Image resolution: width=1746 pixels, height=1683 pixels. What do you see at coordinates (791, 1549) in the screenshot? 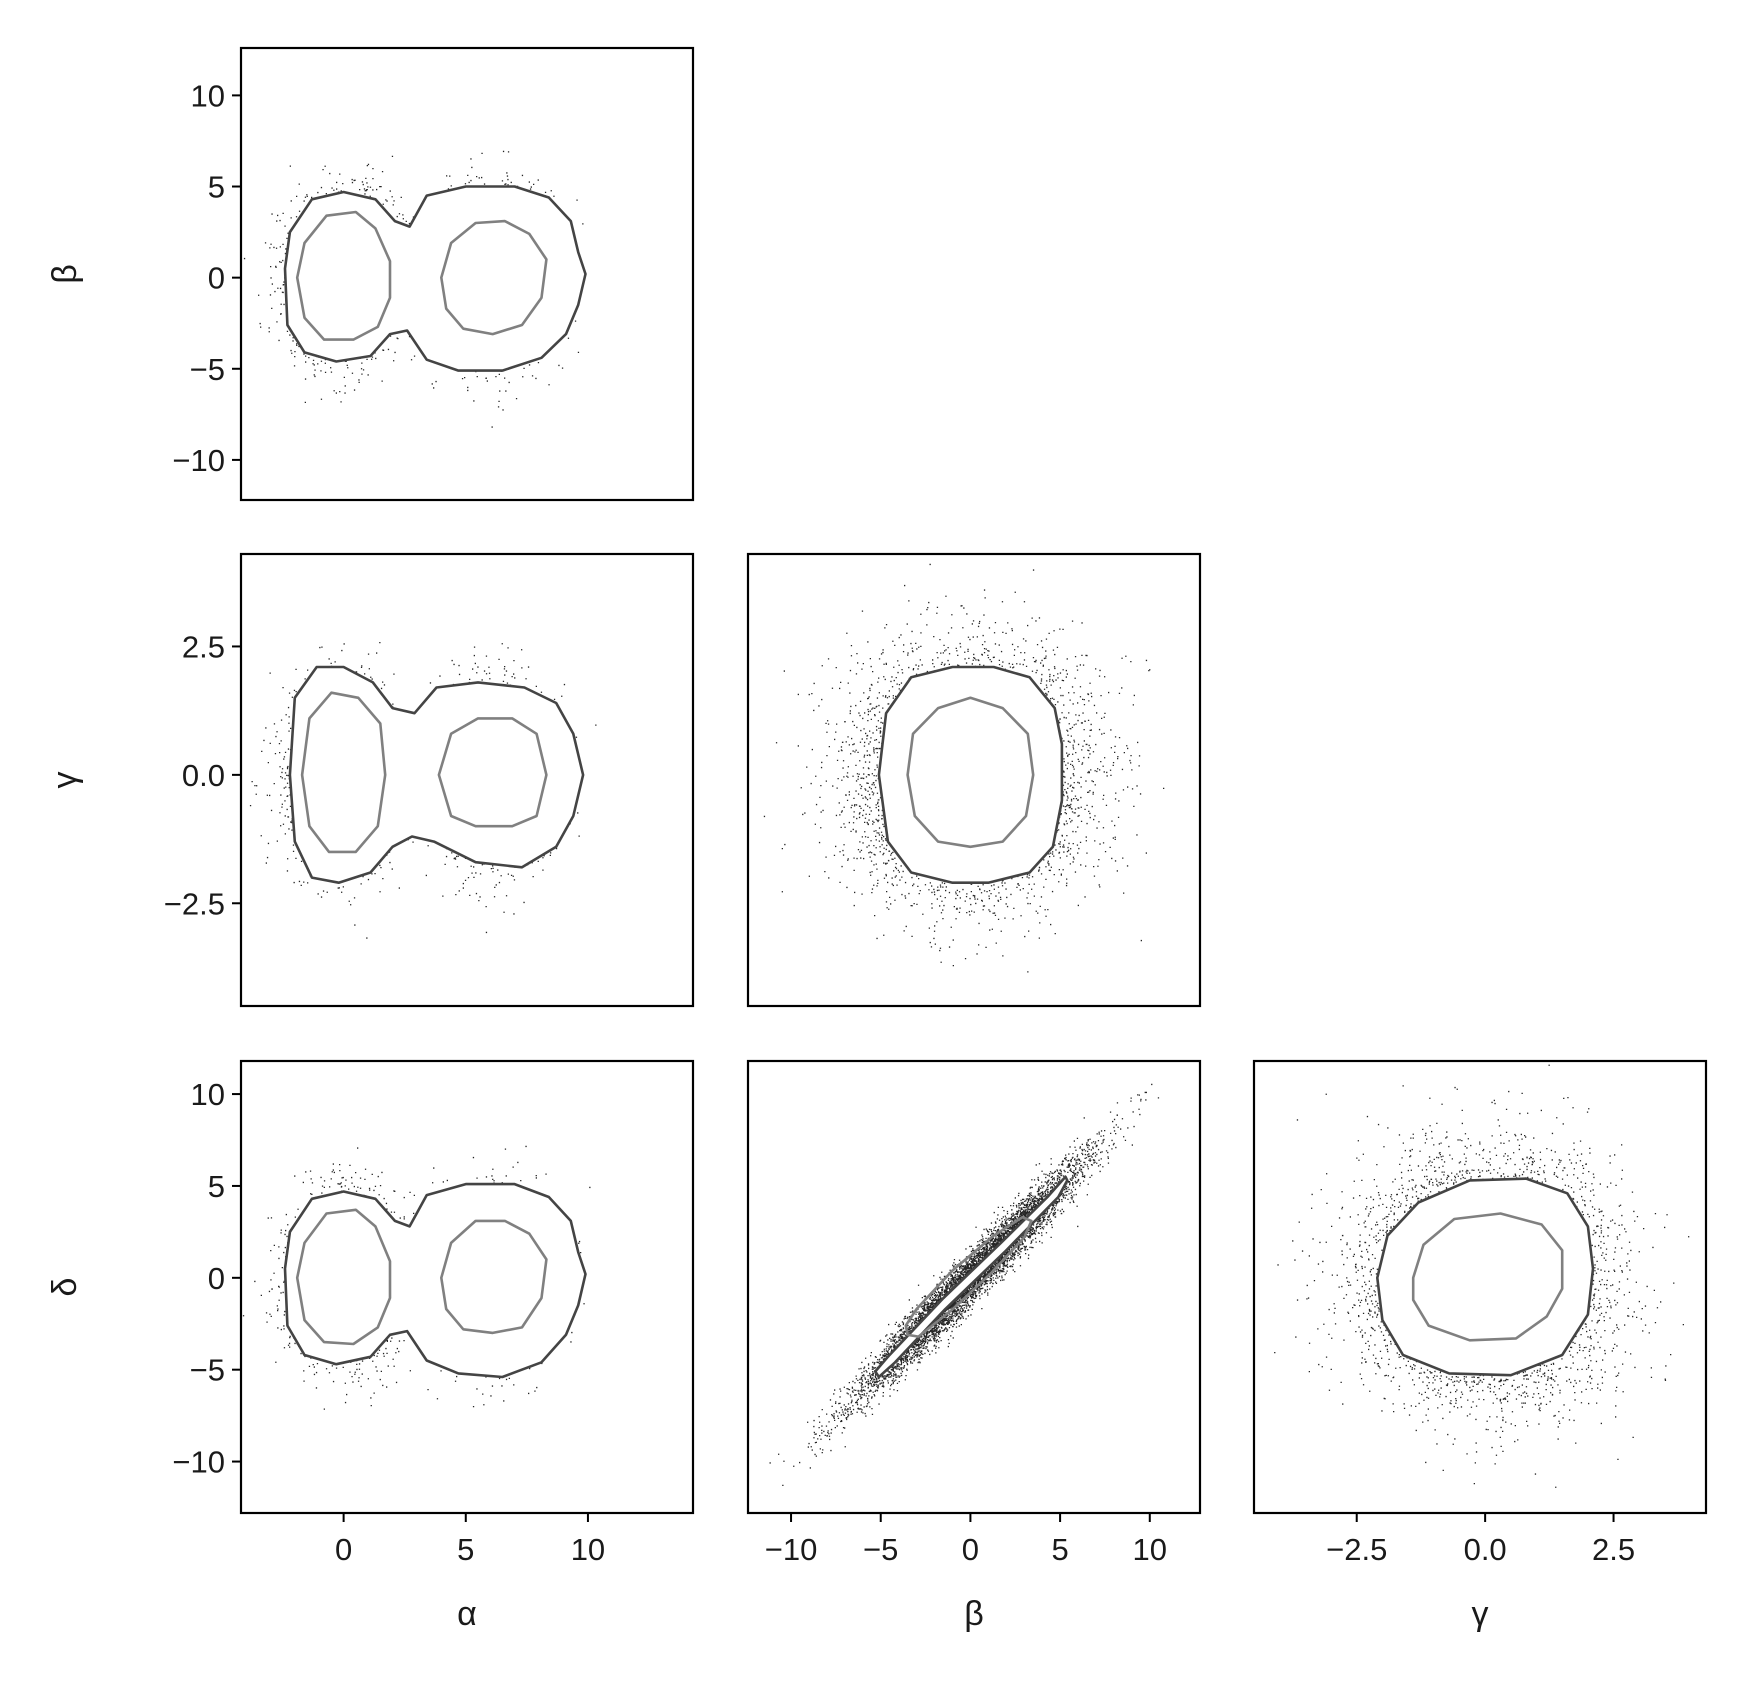
I see `x-tick-label: −10` at bounding box center [791, 1549].